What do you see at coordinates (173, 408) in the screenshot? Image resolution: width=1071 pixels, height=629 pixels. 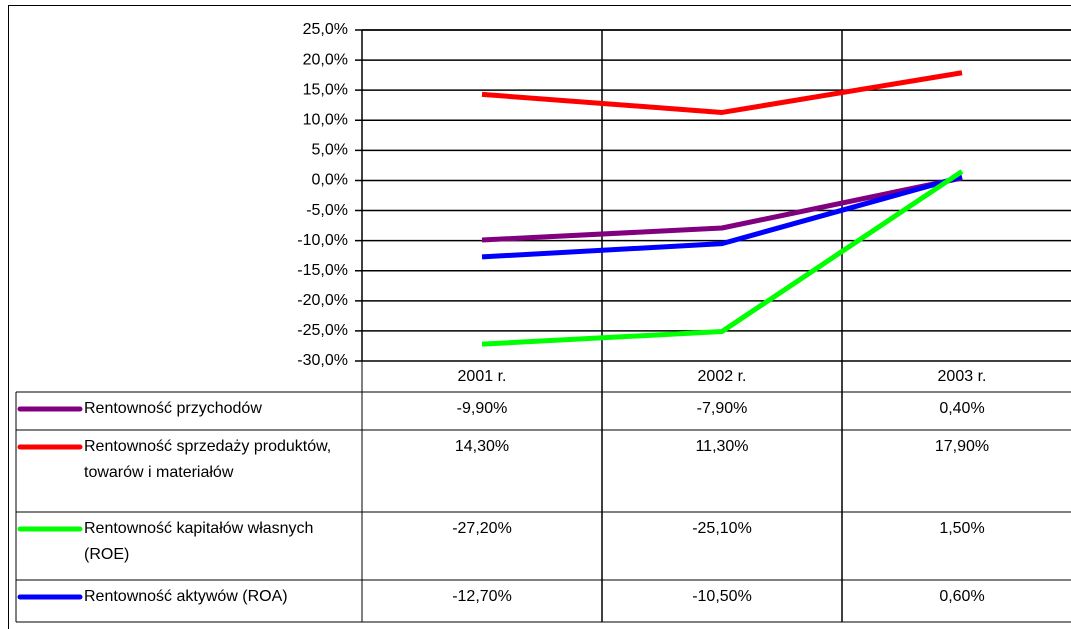 I see `legend-label: Rentowność przychodów` at bounding box center [173, 408].